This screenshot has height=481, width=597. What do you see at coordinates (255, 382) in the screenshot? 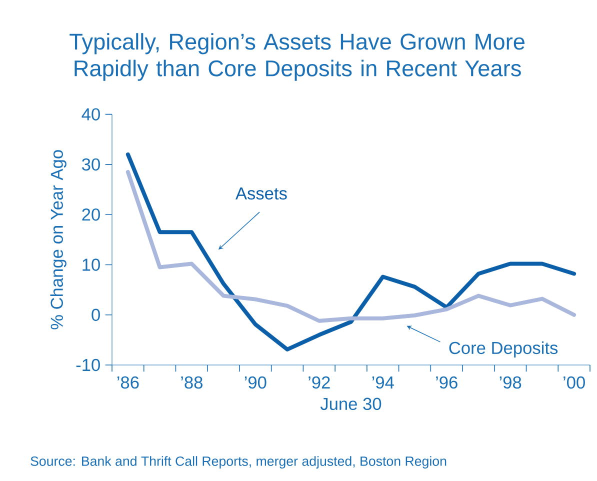
I see `x-tick-label: ’90` at bounding box center [255, 382].